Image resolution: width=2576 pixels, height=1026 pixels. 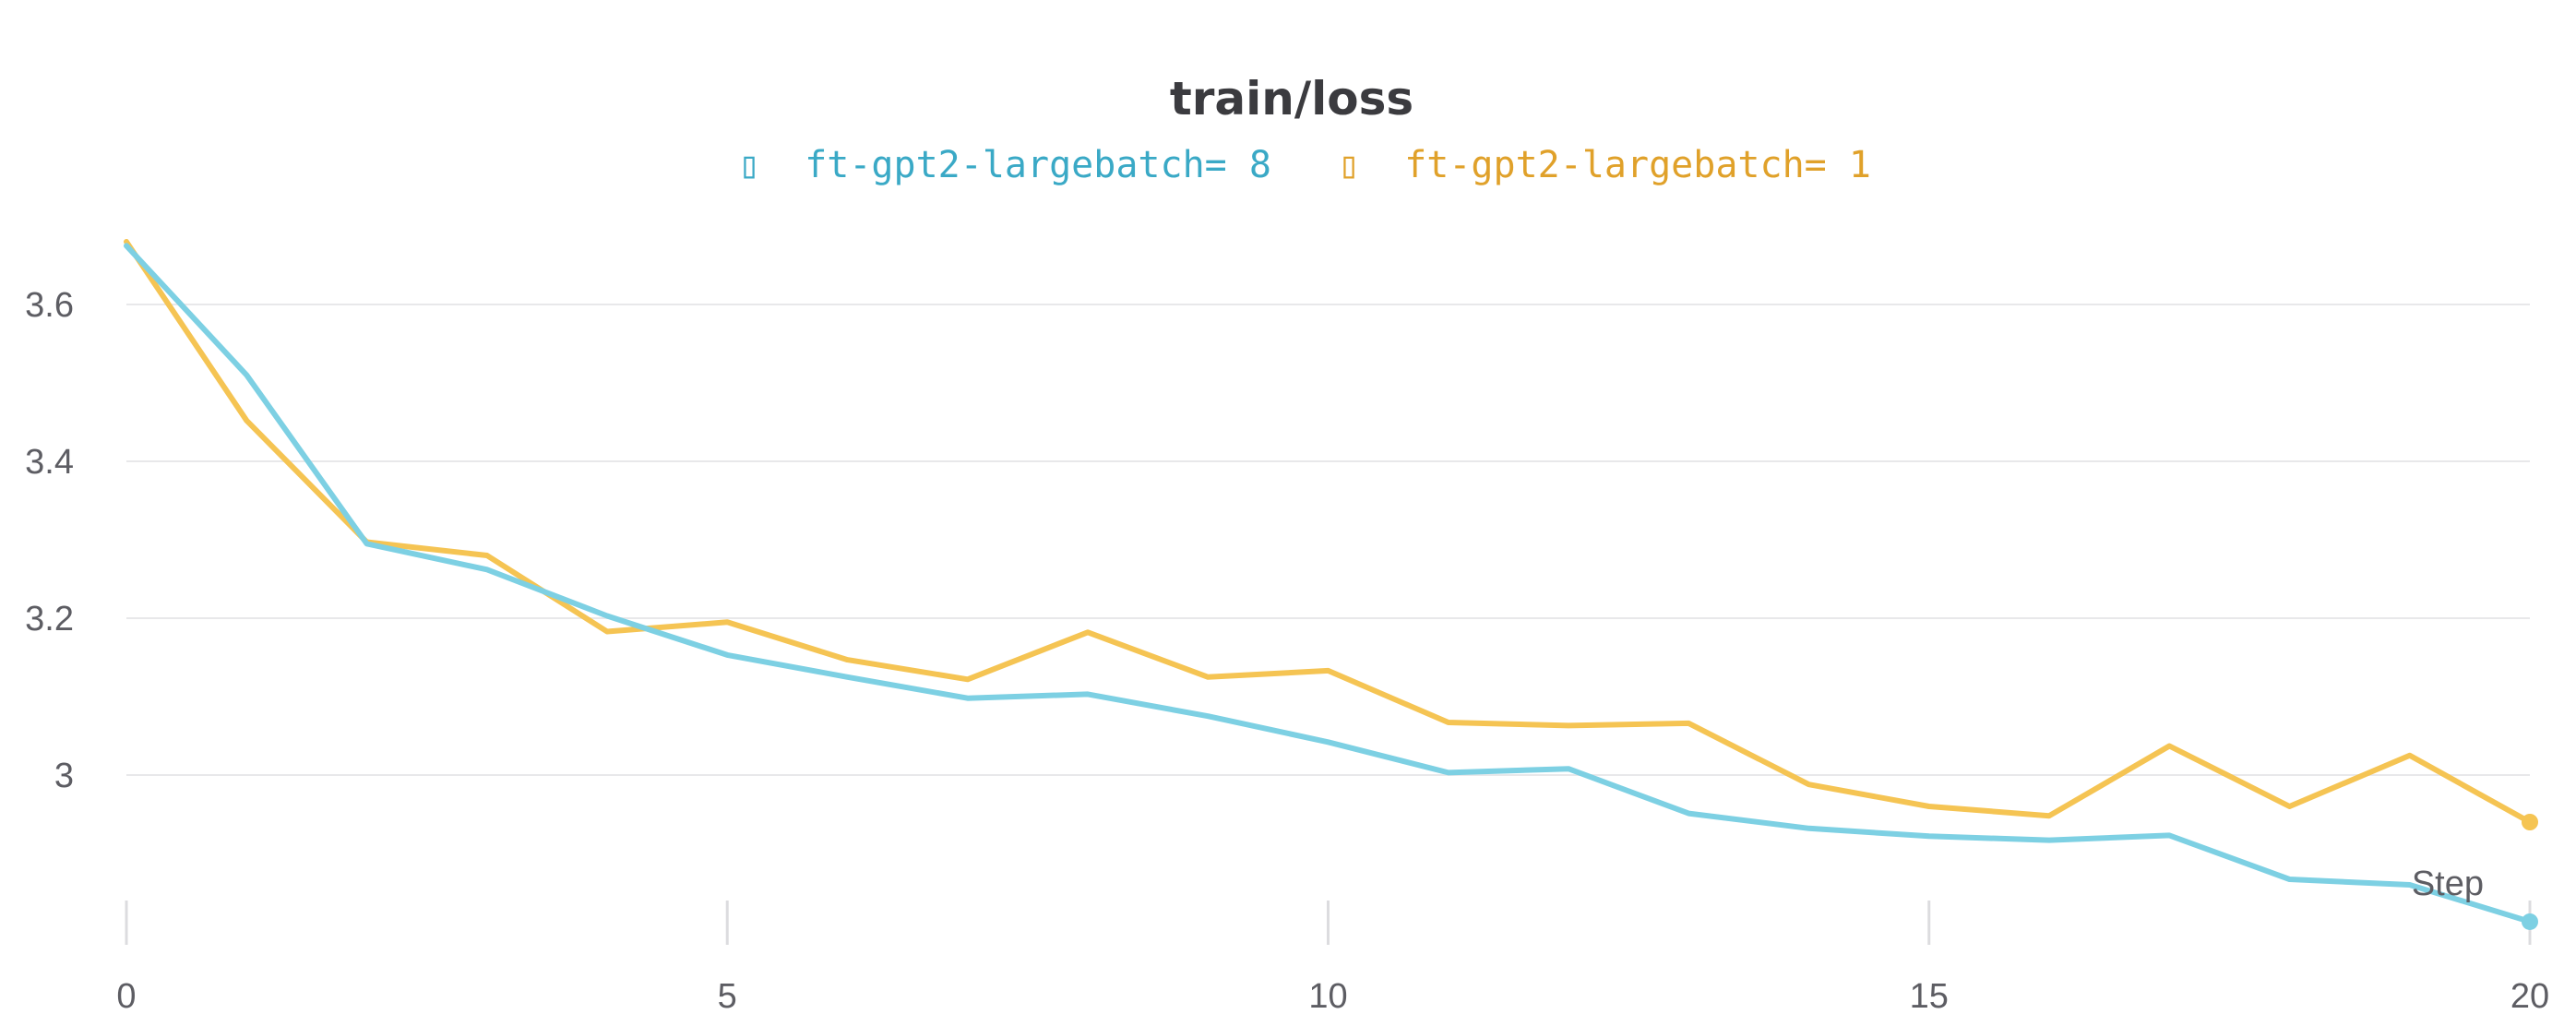 What do you see at coordinates (1638, 165) in the screenshot?
I see `legend-label: ft-gpt2-largebatch= 1` at bounding box center [1638, 165].